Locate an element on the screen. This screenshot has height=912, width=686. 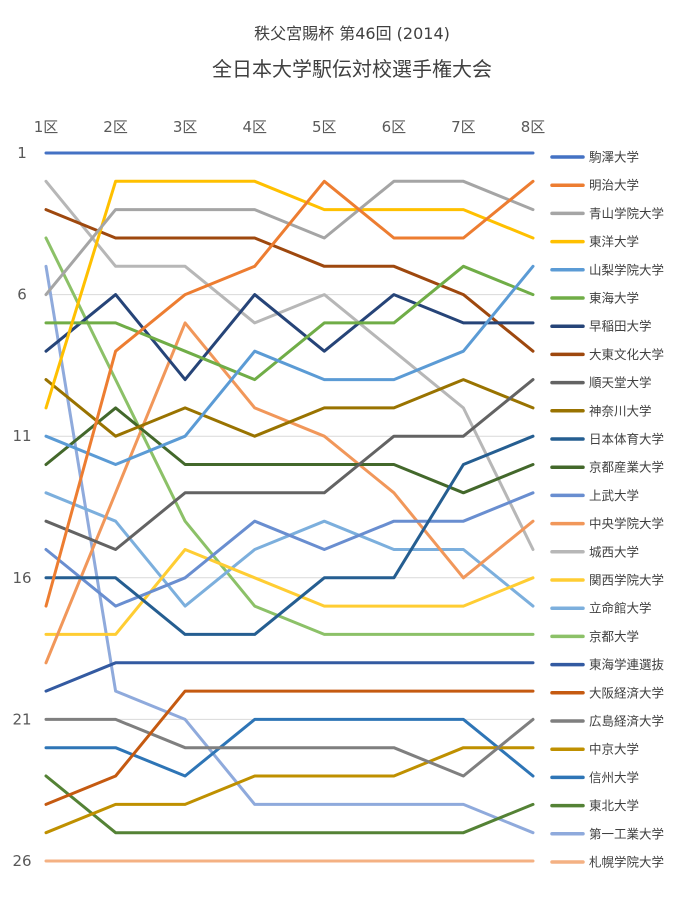
legend-label: 駒澤大学 is located at coordinates (614, 157).